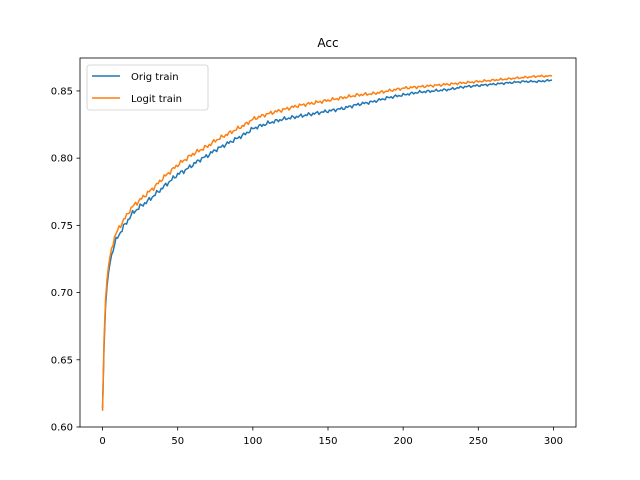 The height and width of the screenshot is (480, 640). What do you see at coordinates (62, 226) in the screenshot?
I see `y-tick-label: 0.75` at bounding box center [62, 226].